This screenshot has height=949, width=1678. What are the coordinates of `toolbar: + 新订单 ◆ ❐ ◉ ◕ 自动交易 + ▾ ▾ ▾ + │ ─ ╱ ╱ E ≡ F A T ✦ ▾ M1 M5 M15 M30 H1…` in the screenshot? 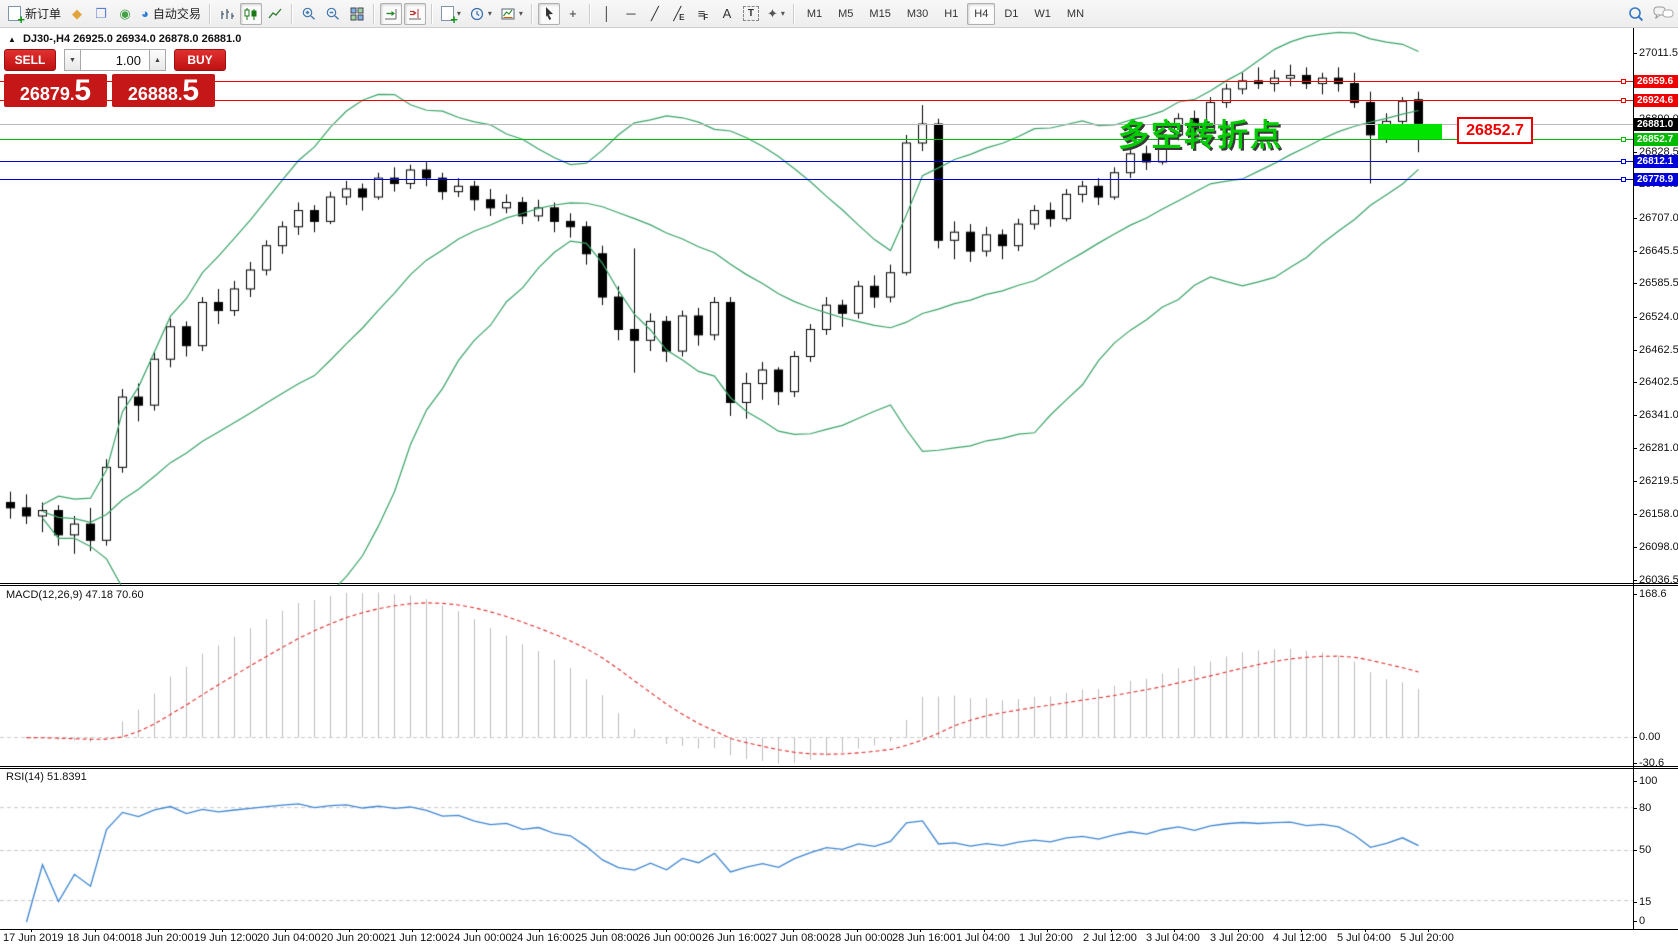 It's located at (839, 14).